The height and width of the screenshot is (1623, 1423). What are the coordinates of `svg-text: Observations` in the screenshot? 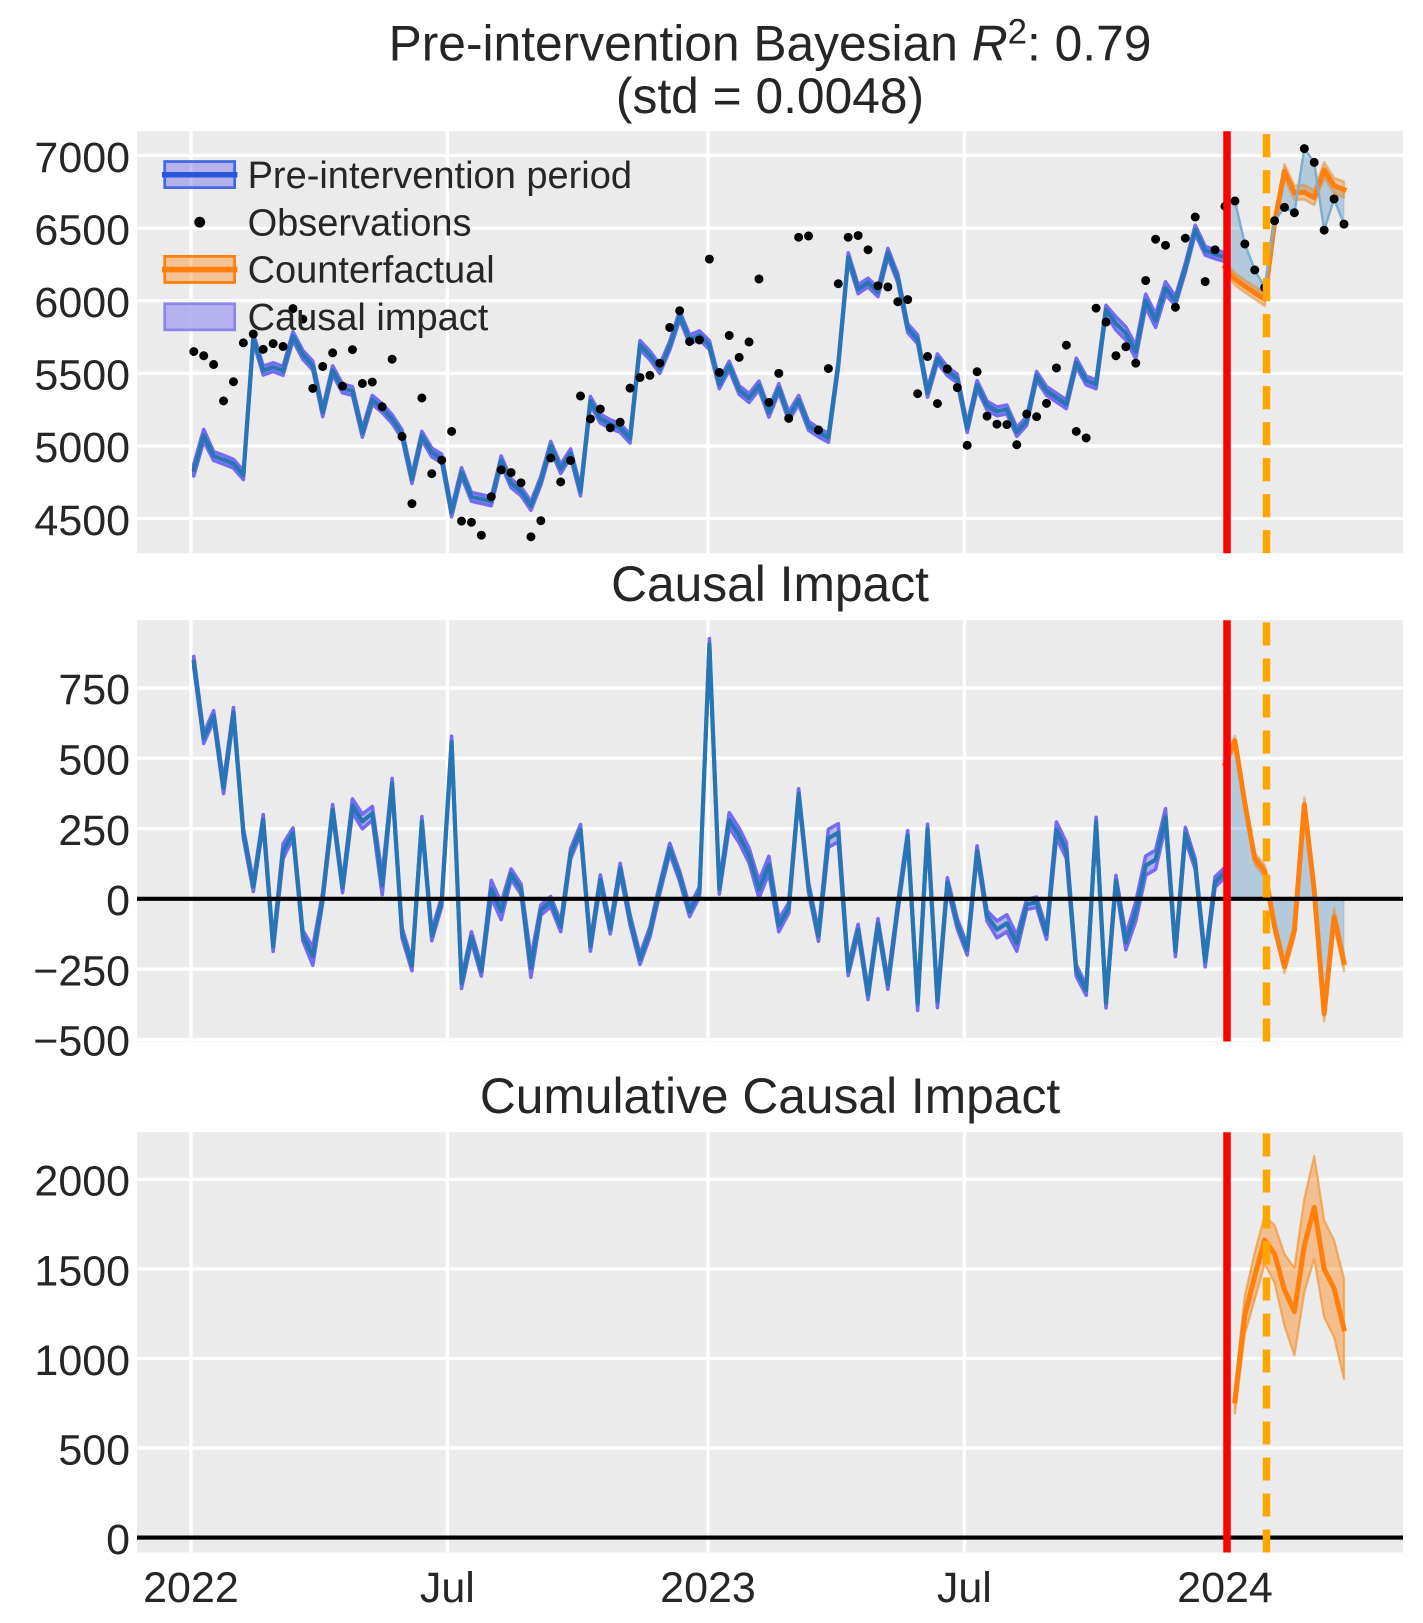 It's located at (360, 223).